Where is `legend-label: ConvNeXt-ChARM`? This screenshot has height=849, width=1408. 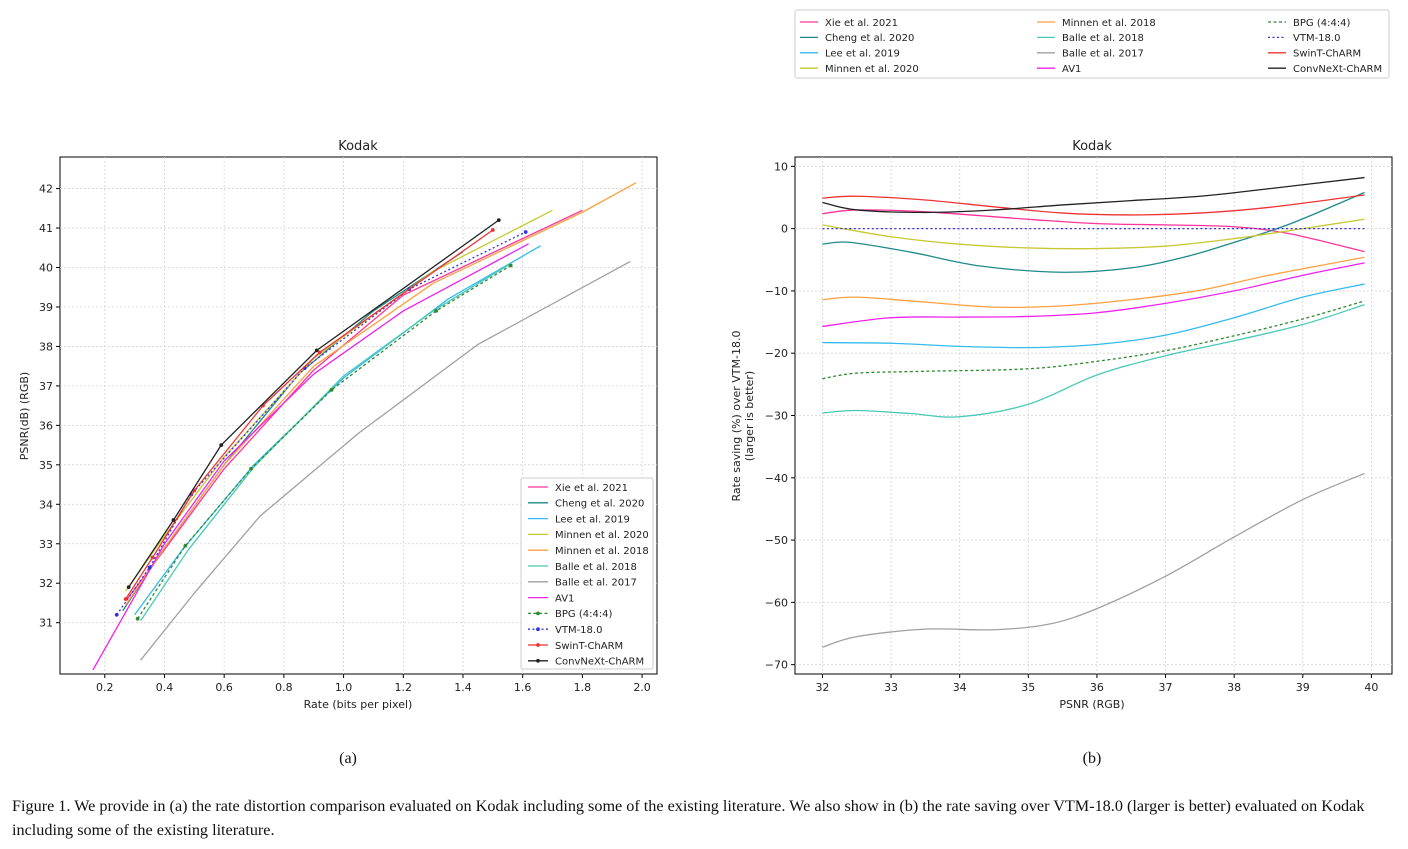 legend-label: ConvNeXt-ChARM is located at coordinates (1337, 69).